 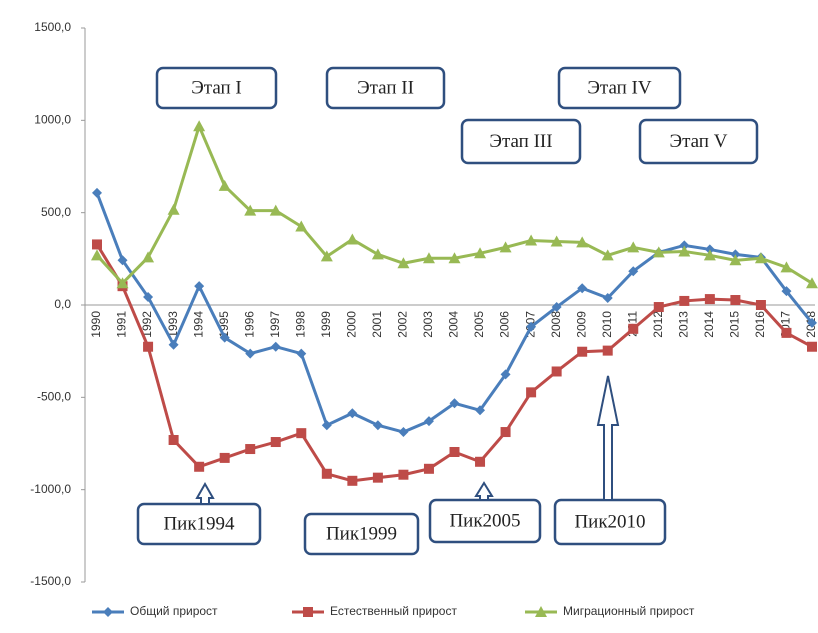 I want to click on y-tick-label: 500,0, so click(x=56, y=212).